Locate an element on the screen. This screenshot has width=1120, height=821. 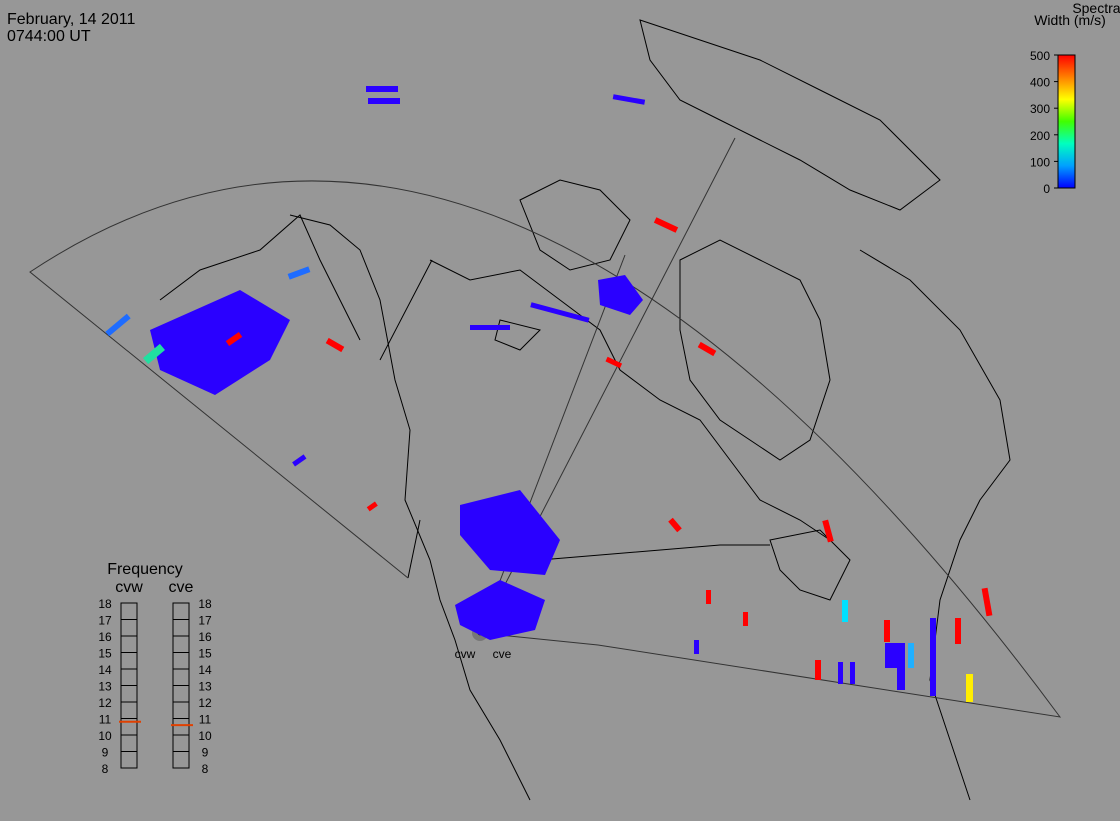
colorbar-tick-label: 300 is located at coordinates (1040, 109).